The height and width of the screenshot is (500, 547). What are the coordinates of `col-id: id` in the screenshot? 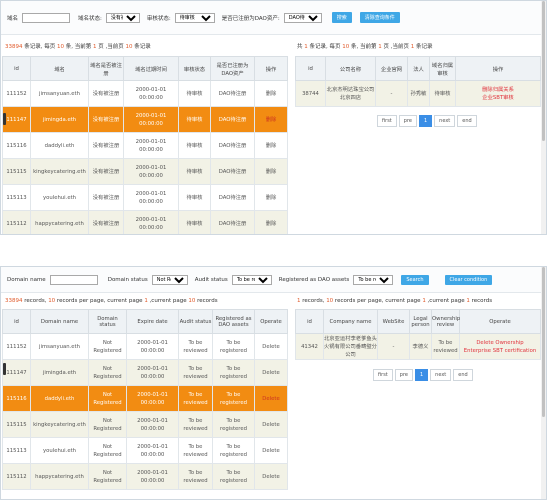 It's located at (16, 68).